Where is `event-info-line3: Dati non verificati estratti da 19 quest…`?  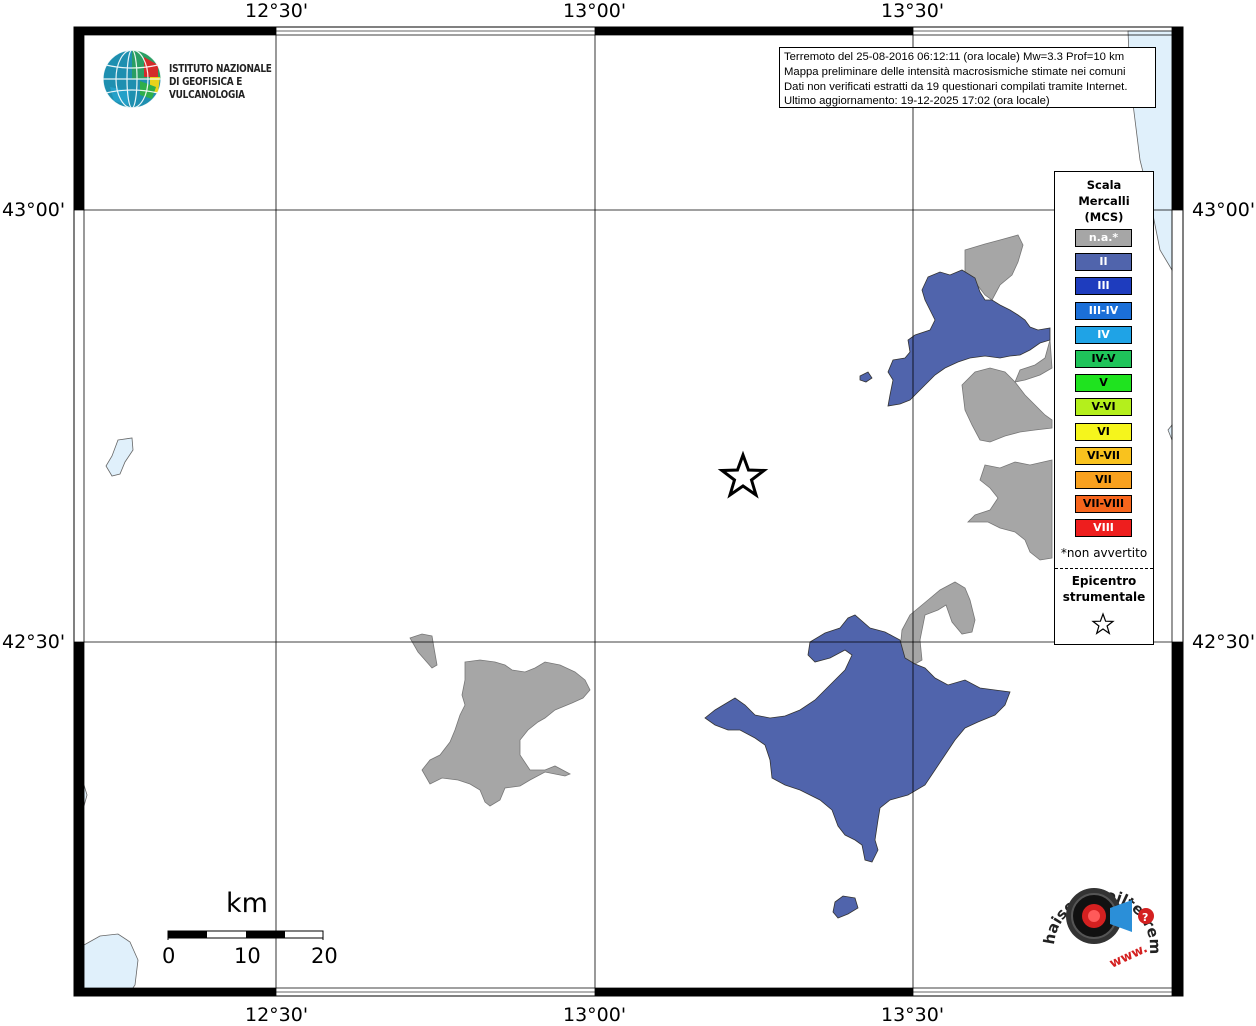 event-info-line3: Dati non verificati estratti da 19 quest… is located at coordinates (956, 86).